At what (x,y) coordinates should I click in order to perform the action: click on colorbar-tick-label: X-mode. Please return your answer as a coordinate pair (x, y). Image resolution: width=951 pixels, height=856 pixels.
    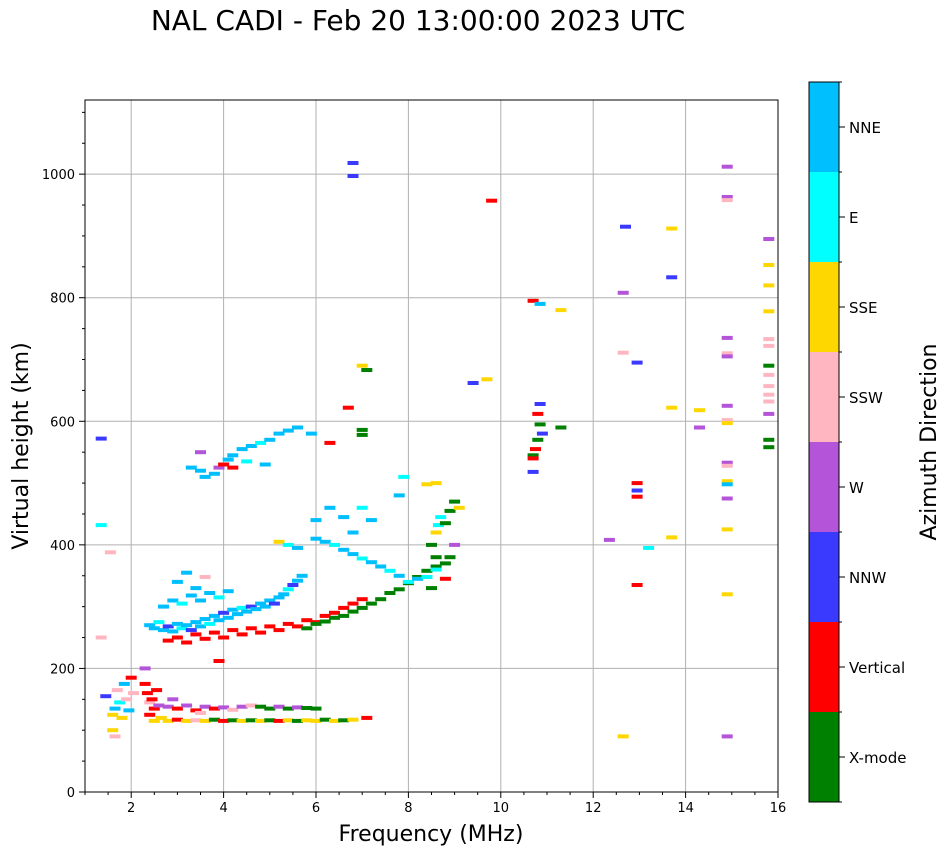
    Looking at the image, I should click on (877, 758).